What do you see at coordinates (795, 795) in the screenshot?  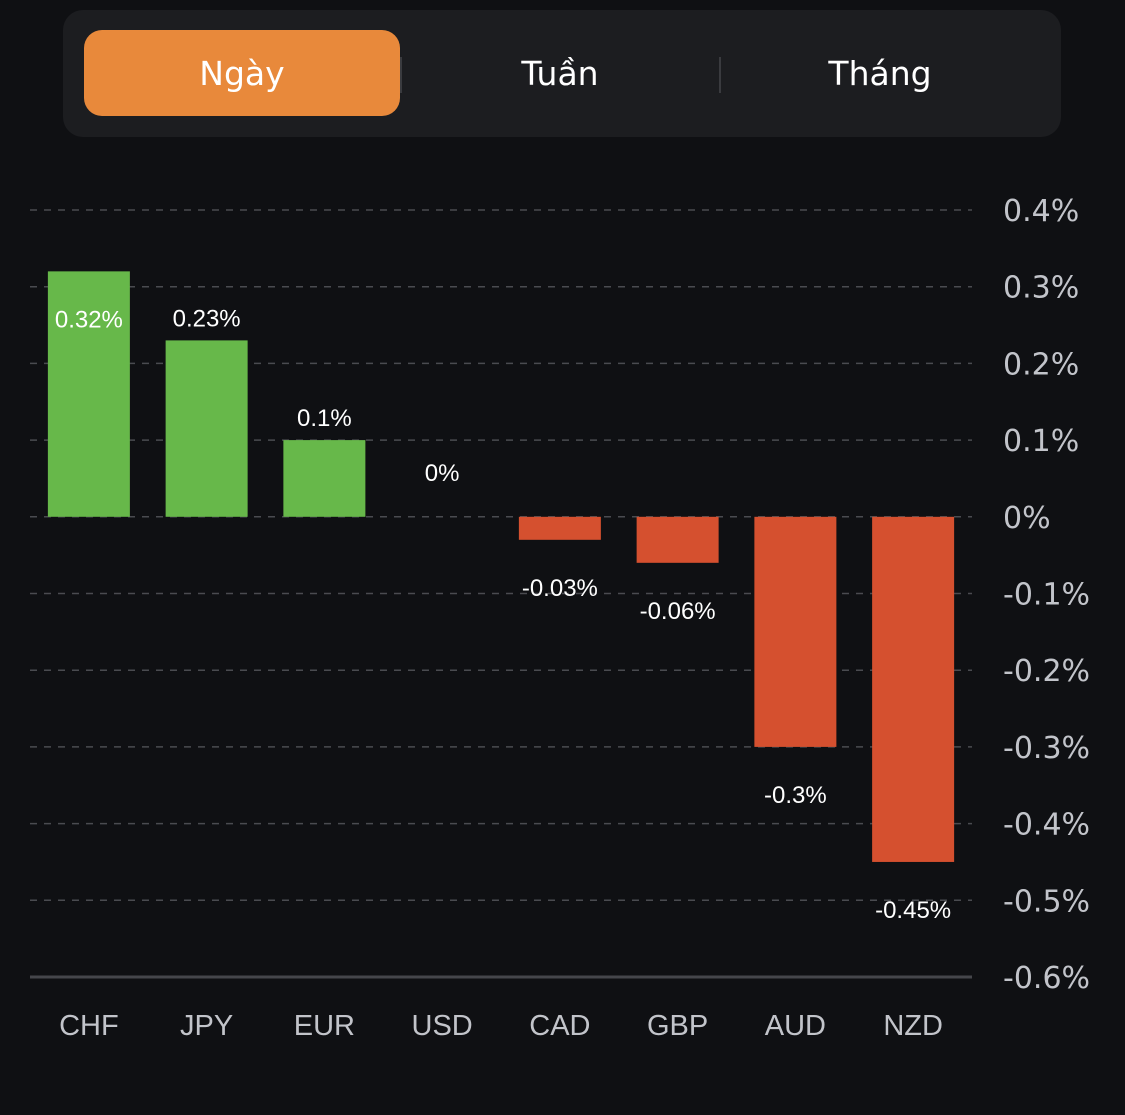 I see `data-label: -0.3%` at bounding box center [795, 795].